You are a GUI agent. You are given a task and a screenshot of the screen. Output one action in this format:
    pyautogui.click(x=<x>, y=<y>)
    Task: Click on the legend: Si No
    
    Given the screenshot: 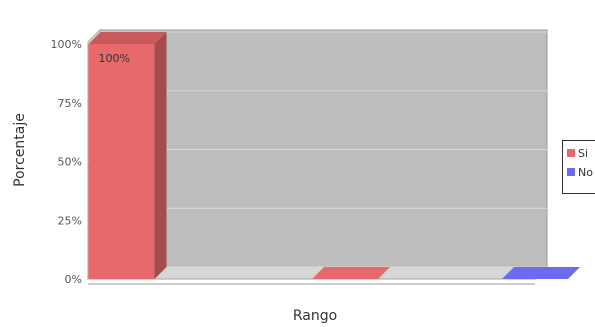 What is the action you would take?
    pyautogui.click(x=578, y=167)
    